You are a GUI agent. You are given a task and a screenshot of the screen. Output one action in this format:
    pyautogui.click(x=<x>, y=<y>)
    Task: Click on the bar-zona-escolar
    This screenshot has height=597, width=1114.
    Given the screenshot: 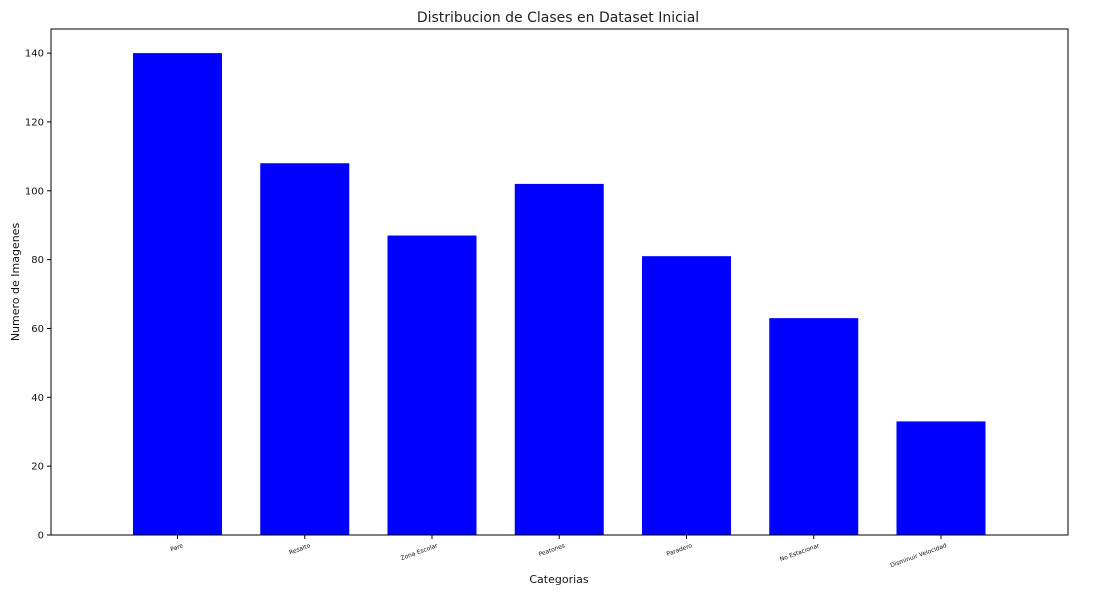 What is the action you would take?
    pyautogui.click(x=432, y=385)
    